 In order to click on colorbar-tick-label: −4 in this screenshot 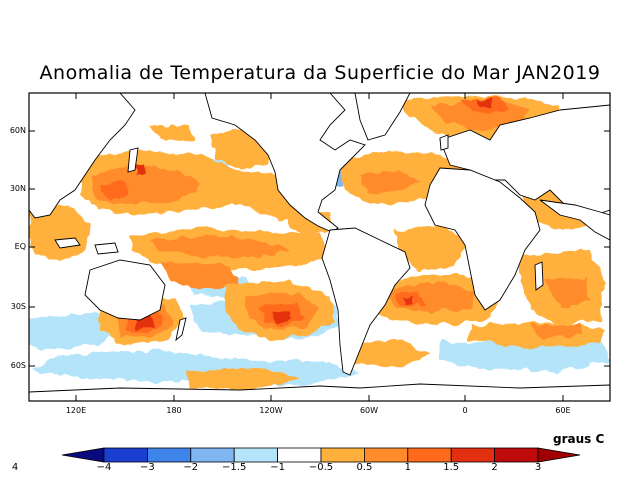, I will do `click(104, 467)`.